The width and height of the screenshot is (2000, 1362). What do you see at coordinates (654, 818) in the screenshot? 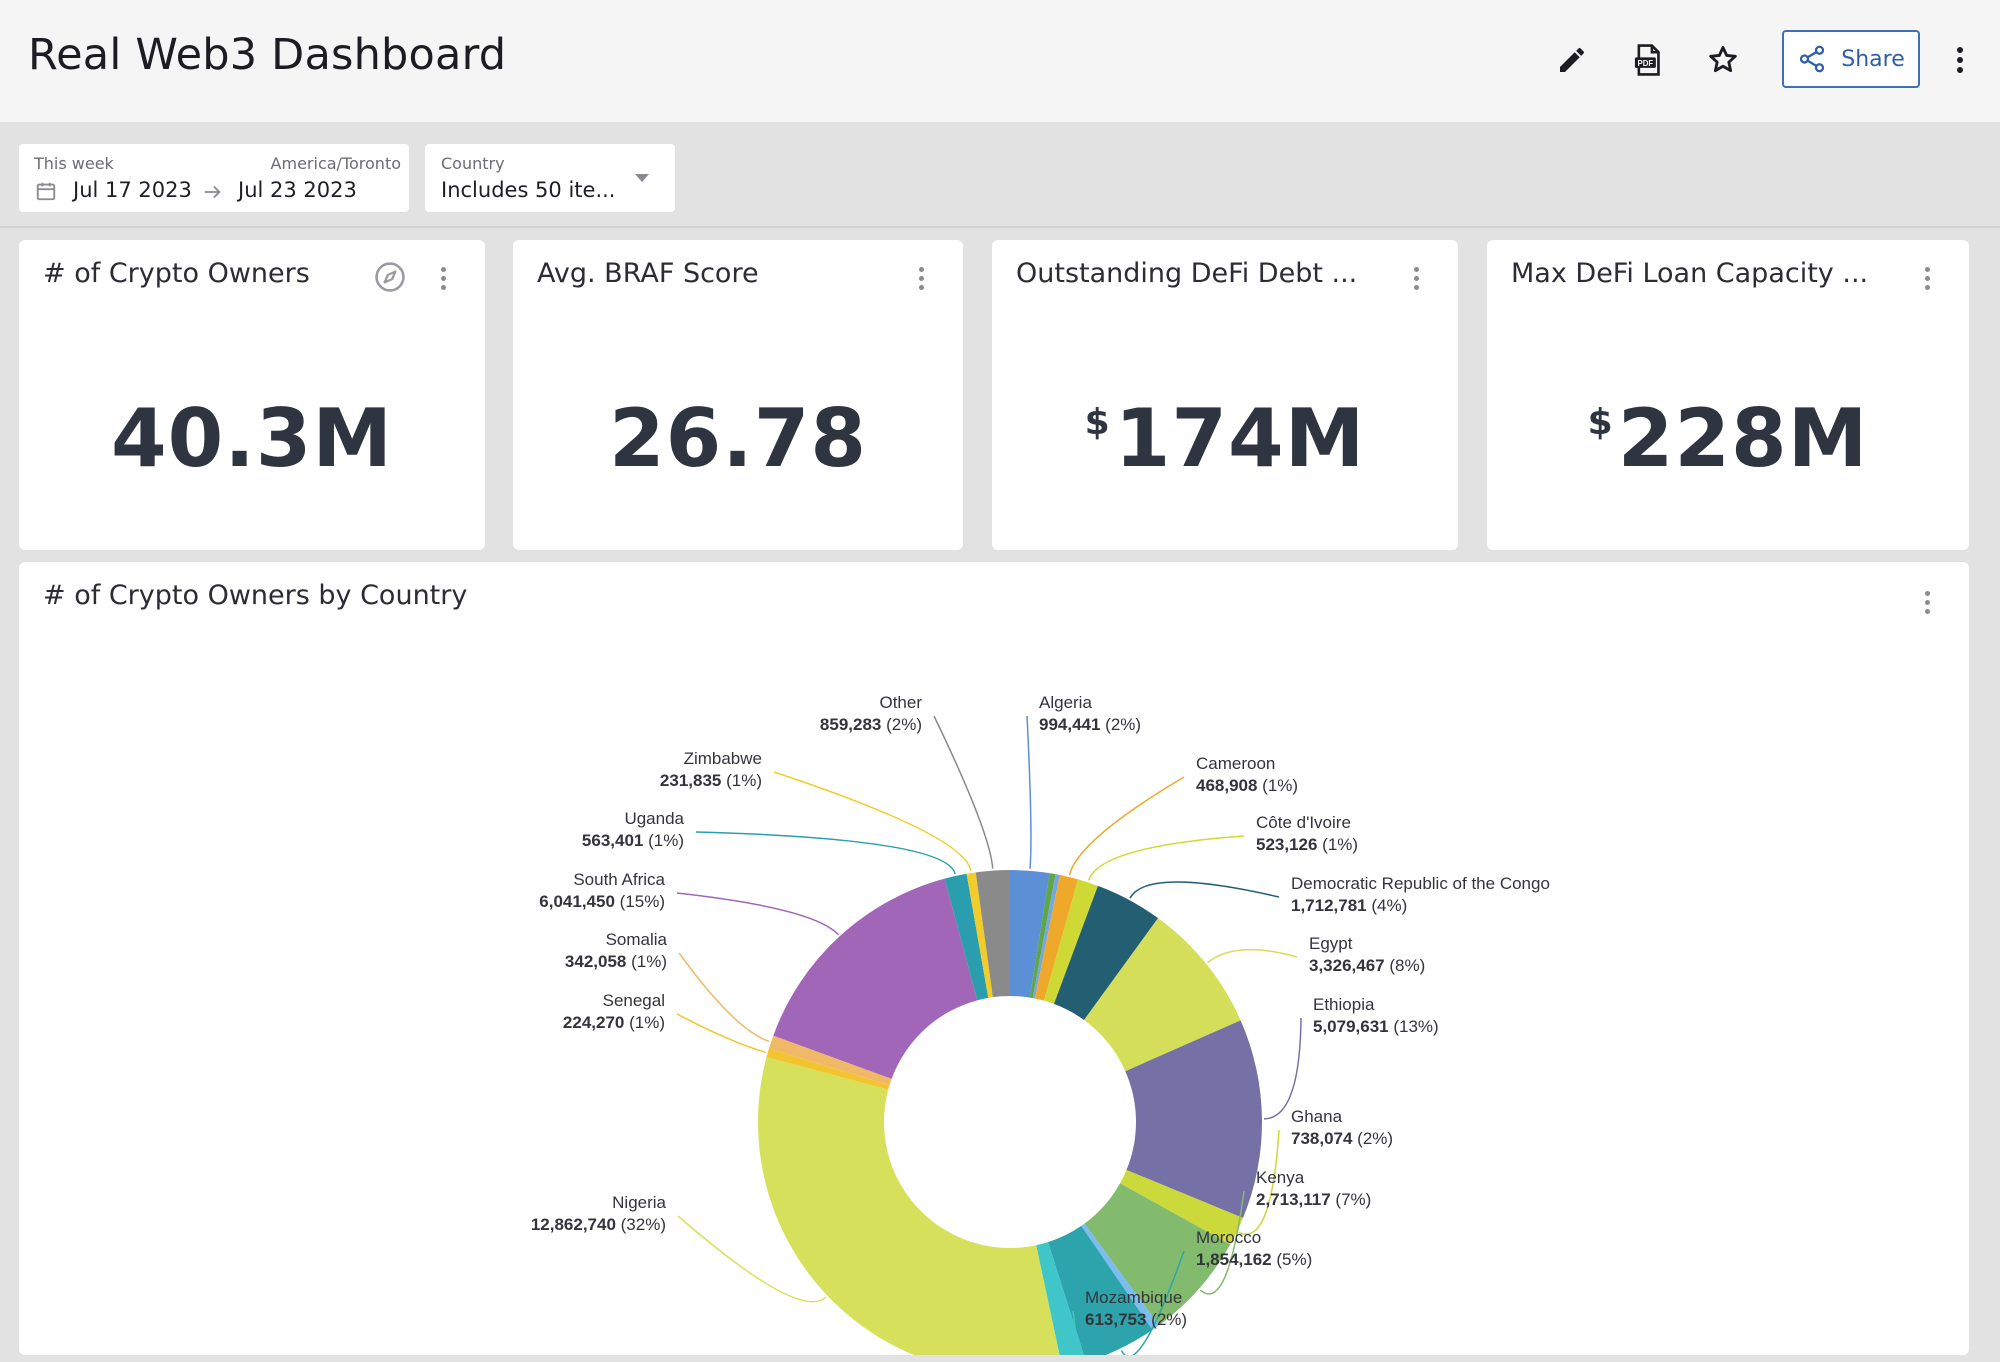
I see `slice-label: Uganda` at bounding box center [654, 818].